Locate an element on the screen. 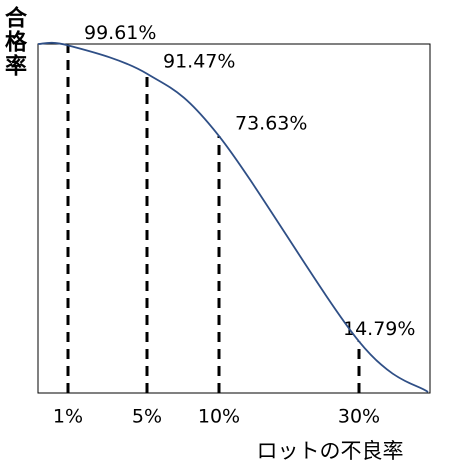 The width and height of the screenshot is (450, 476). curve-lead is located at coordinates (53, 44).